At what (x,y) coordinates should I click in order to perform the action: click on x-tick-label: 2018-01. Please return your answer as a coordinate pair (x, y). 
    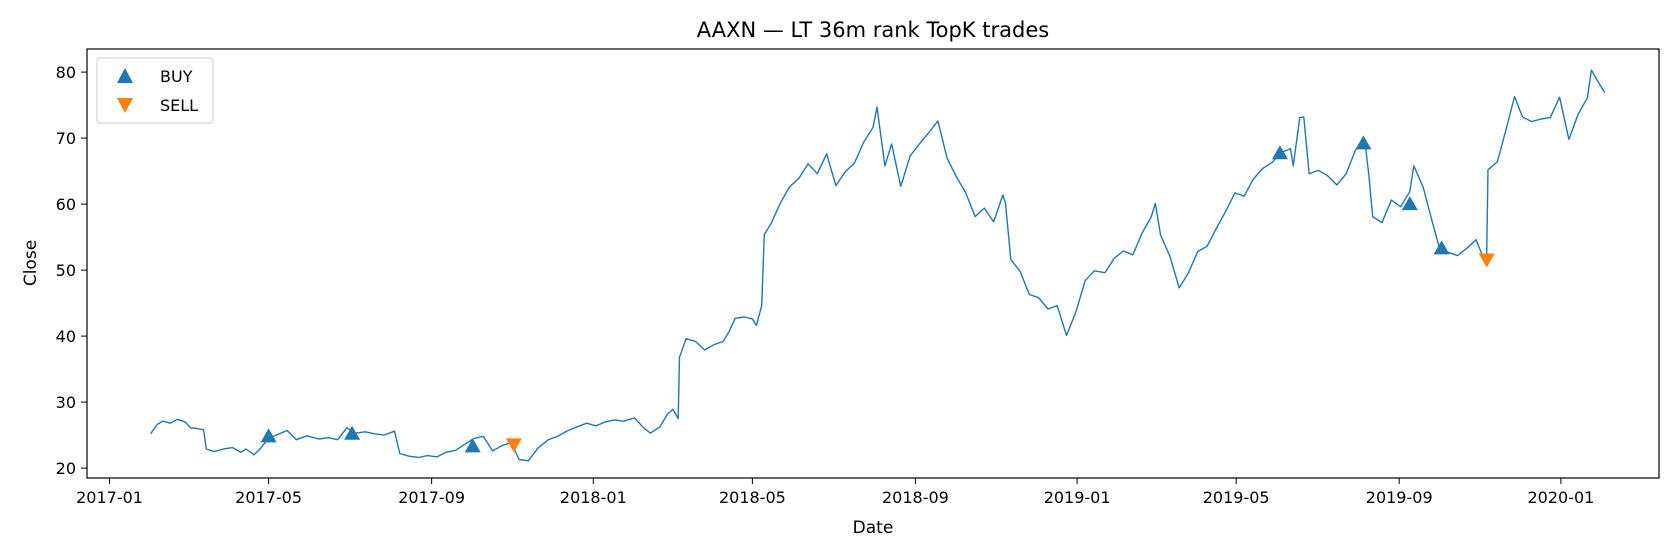
    Looking at the image, I should click on (593, 497).